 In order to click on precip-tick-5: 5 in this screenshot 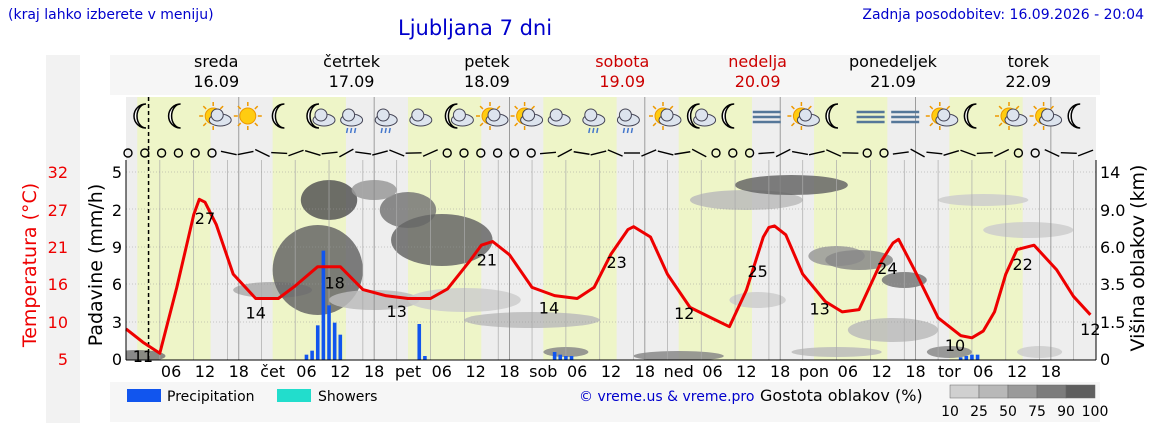, I will do `click(117, 172)`.